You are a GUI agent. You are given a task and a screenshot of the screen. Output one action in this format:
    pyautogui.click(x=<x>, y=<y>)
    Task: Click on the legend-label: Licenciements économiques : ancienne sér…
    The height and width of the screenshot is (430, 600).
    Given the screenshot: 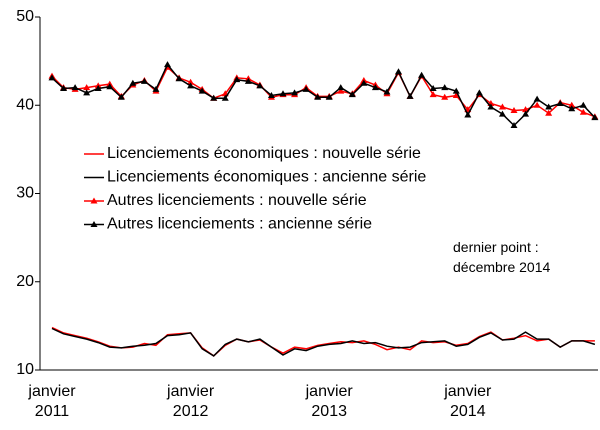 What is the action you would take?
    pyautogui.click(x=266, y=177)
    